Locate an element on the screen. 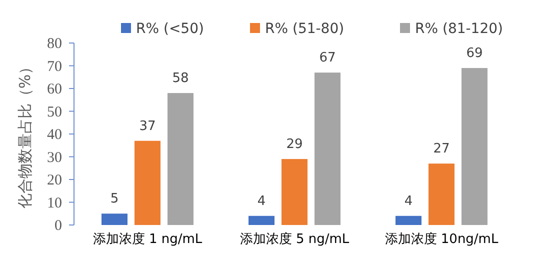  data-label: 58 is located at coordinates (180, 78).